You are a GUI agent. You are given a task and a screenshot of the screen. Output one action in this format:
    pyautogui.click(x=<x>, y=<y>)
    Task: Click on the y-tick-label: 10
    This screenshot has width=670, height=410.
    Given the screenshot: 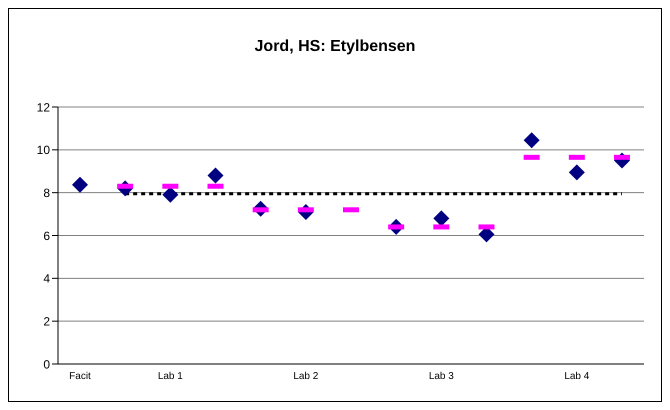 What is the action you would take?
    pyautogui.click(x=43, y=150)
    